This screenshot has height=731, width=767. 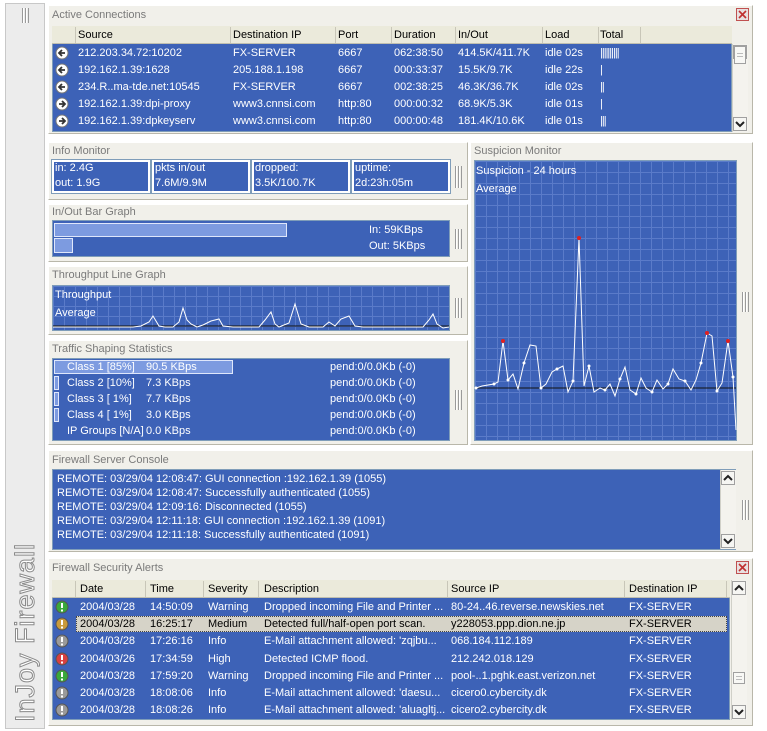 What do you see at coordinates (95, 35) in the screenshot?
I see `column-header: Source` at bounding box center [95, 35].